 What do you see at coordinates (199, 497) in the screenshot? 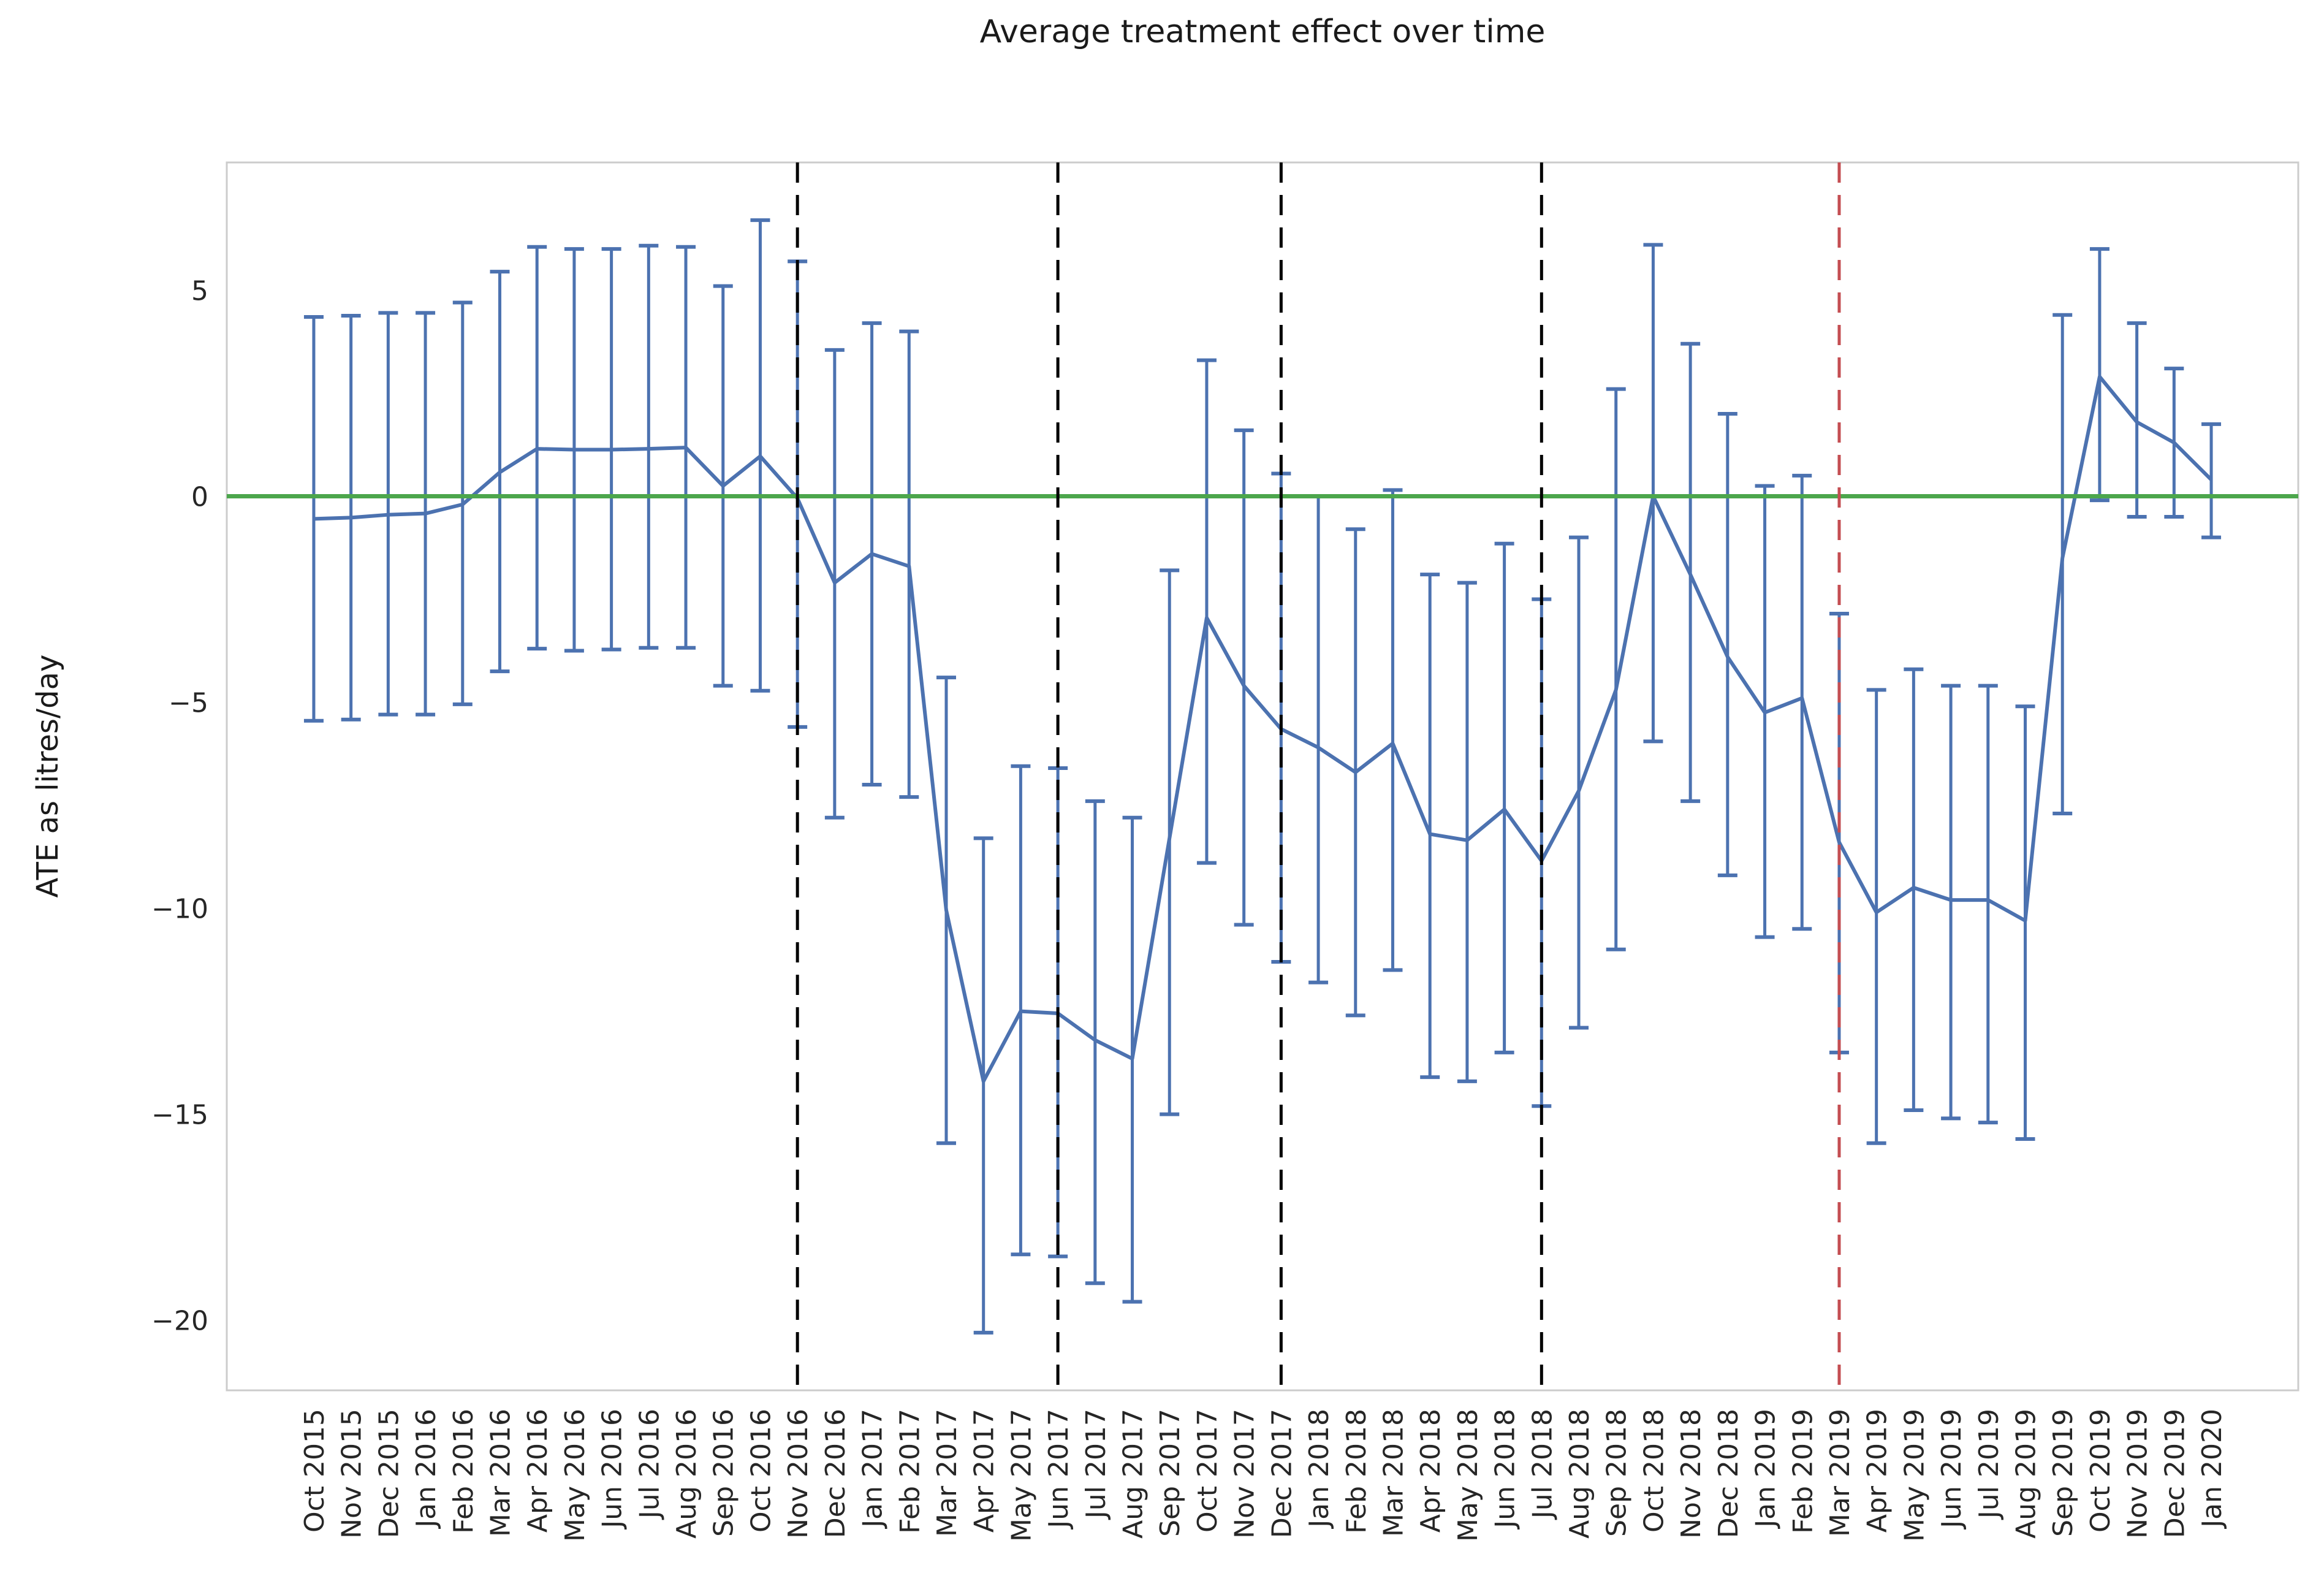
I see `y-tick-label: 0` at bounding box center [199, 497].